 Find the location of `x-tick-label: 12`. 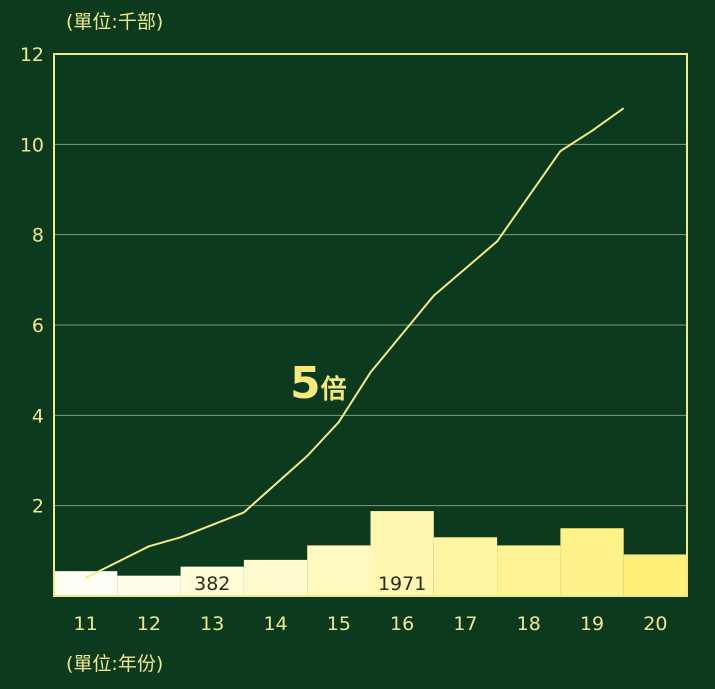

x-tick-label: 12 is located at coordinates (149, 624).